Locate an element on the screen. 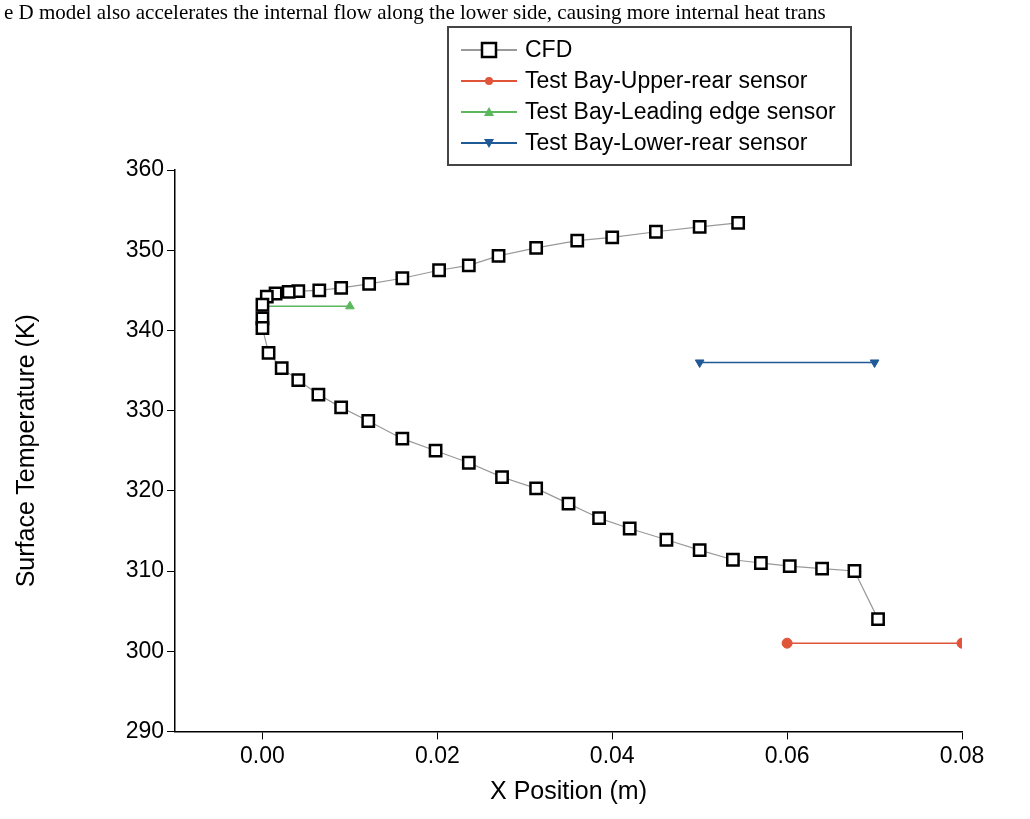 Image resolution: width=1030 pixels, height=819 pixels. x-tick-label: 0.08 is located at coordinates (962, 754).